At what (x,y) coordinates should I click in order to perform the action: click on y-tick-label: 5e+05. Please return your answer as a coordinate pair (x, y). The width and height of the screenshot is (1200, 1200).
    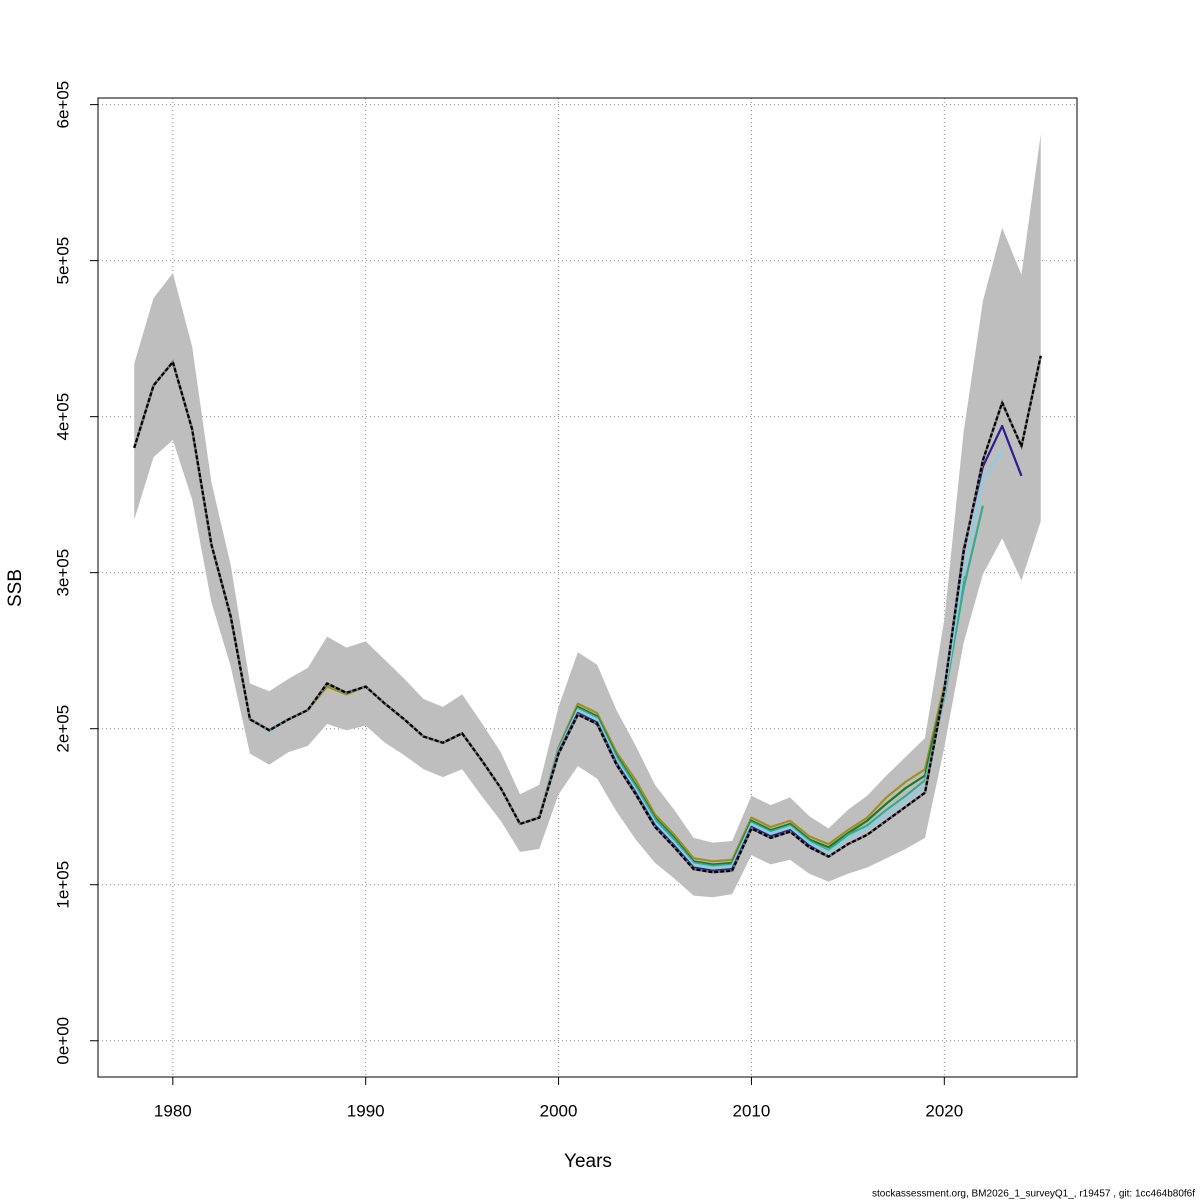
    Looking at the image, I should click on (62, 261).